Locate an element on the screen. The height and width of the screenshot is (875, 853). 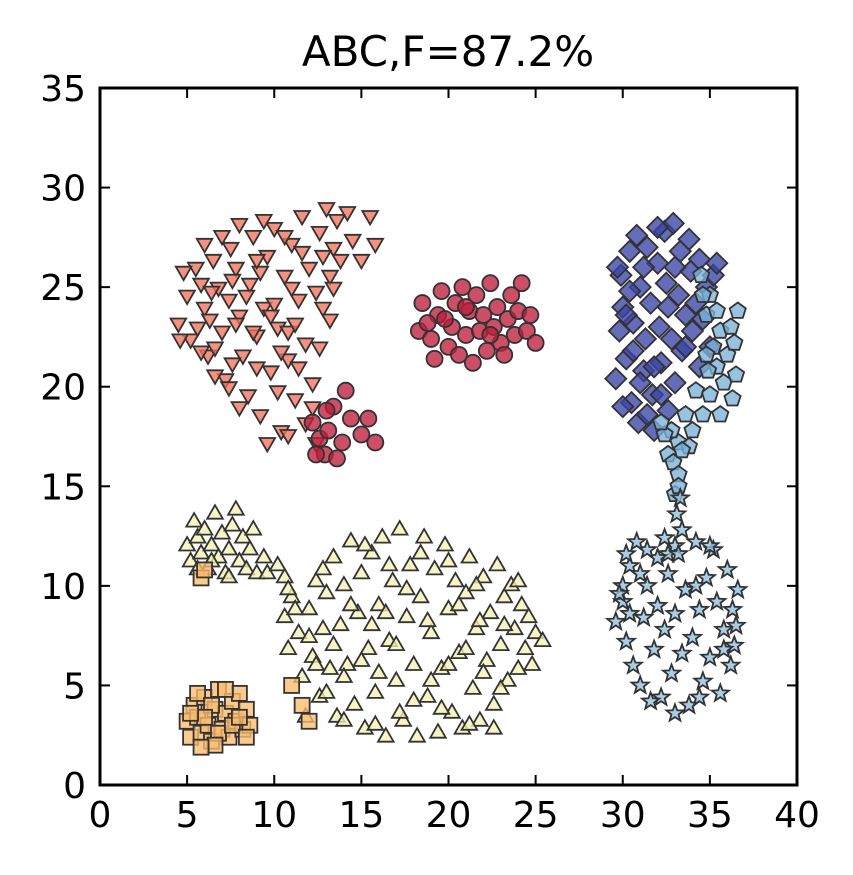
y-tick-label: 25 is located at coordinates (63, 288).